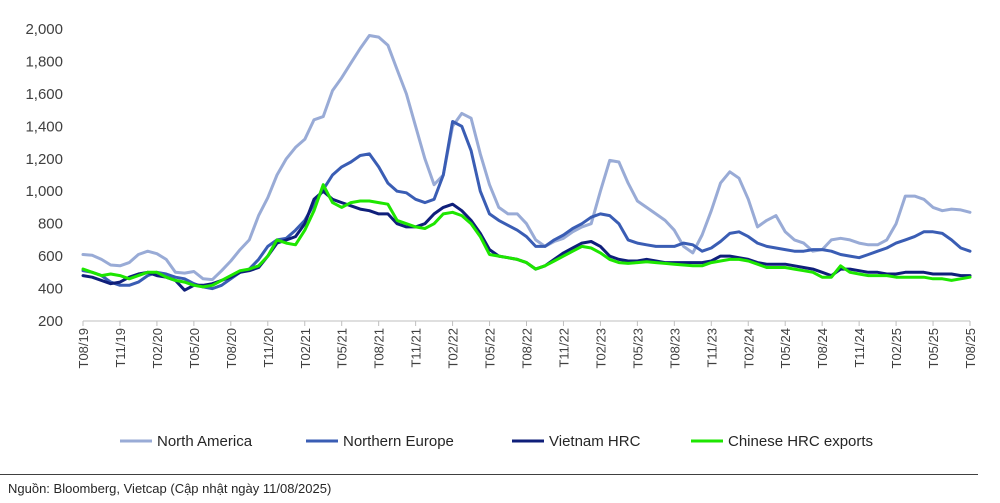 The height and width of the screenshot is (503, 1000). What do you see at coordinates (970, 348) in the screenshot?
I see `x-tick-label: T08/25` at bounding box center [970, 348].